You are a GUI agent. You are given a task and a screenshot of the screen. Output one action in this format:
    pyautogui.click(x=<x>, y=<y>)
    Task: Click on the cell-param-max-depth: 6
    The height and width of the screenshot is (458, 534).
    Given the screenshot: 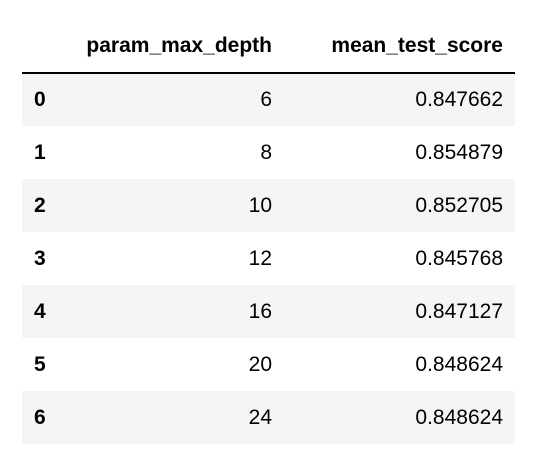 What is the action you would take?
    pyautogui.click(x=266, y=99)
    